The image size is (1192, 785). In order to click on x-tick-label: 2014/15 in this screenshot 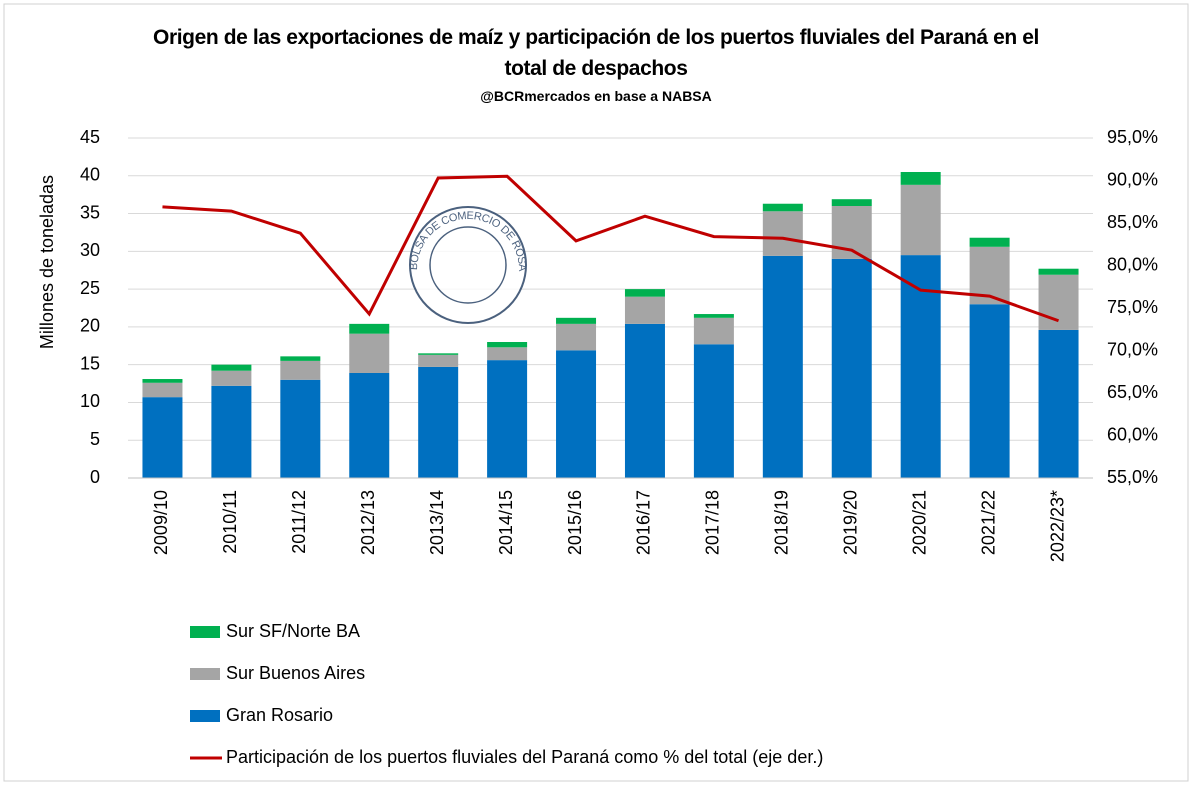, I will do `click(506, 522)`.